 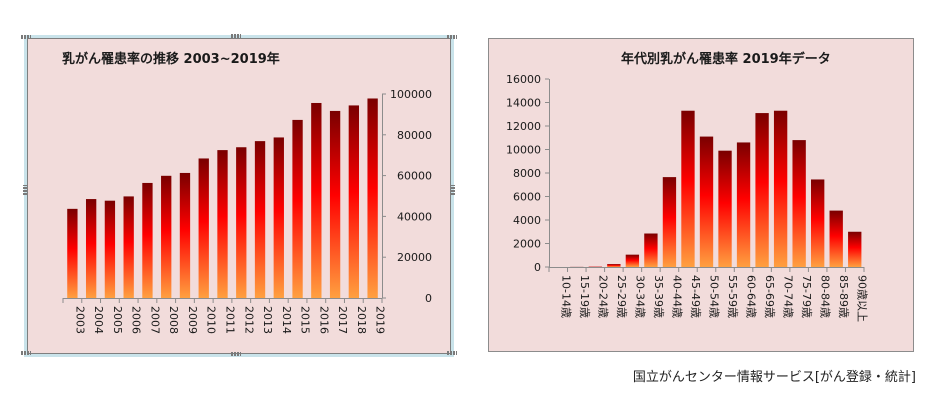 I want to click on x-tick-label: 75-79歳, so click(x=806, y=296).